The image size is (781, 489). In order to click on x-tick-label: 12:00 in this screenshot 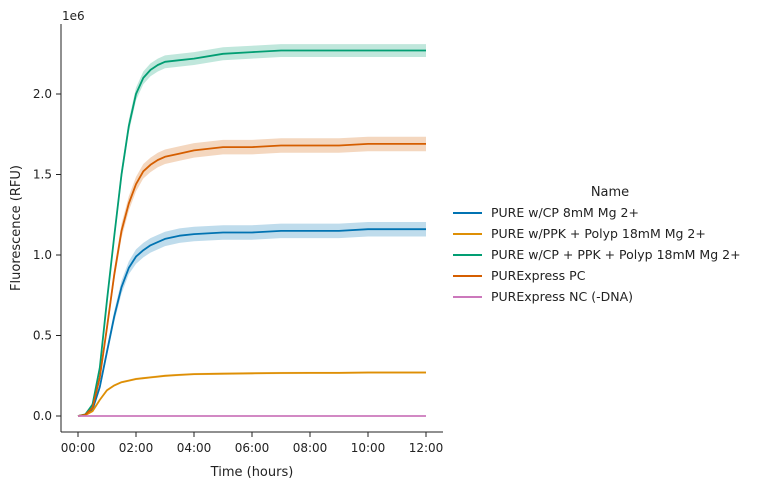, I will do `click(426, 448)`.